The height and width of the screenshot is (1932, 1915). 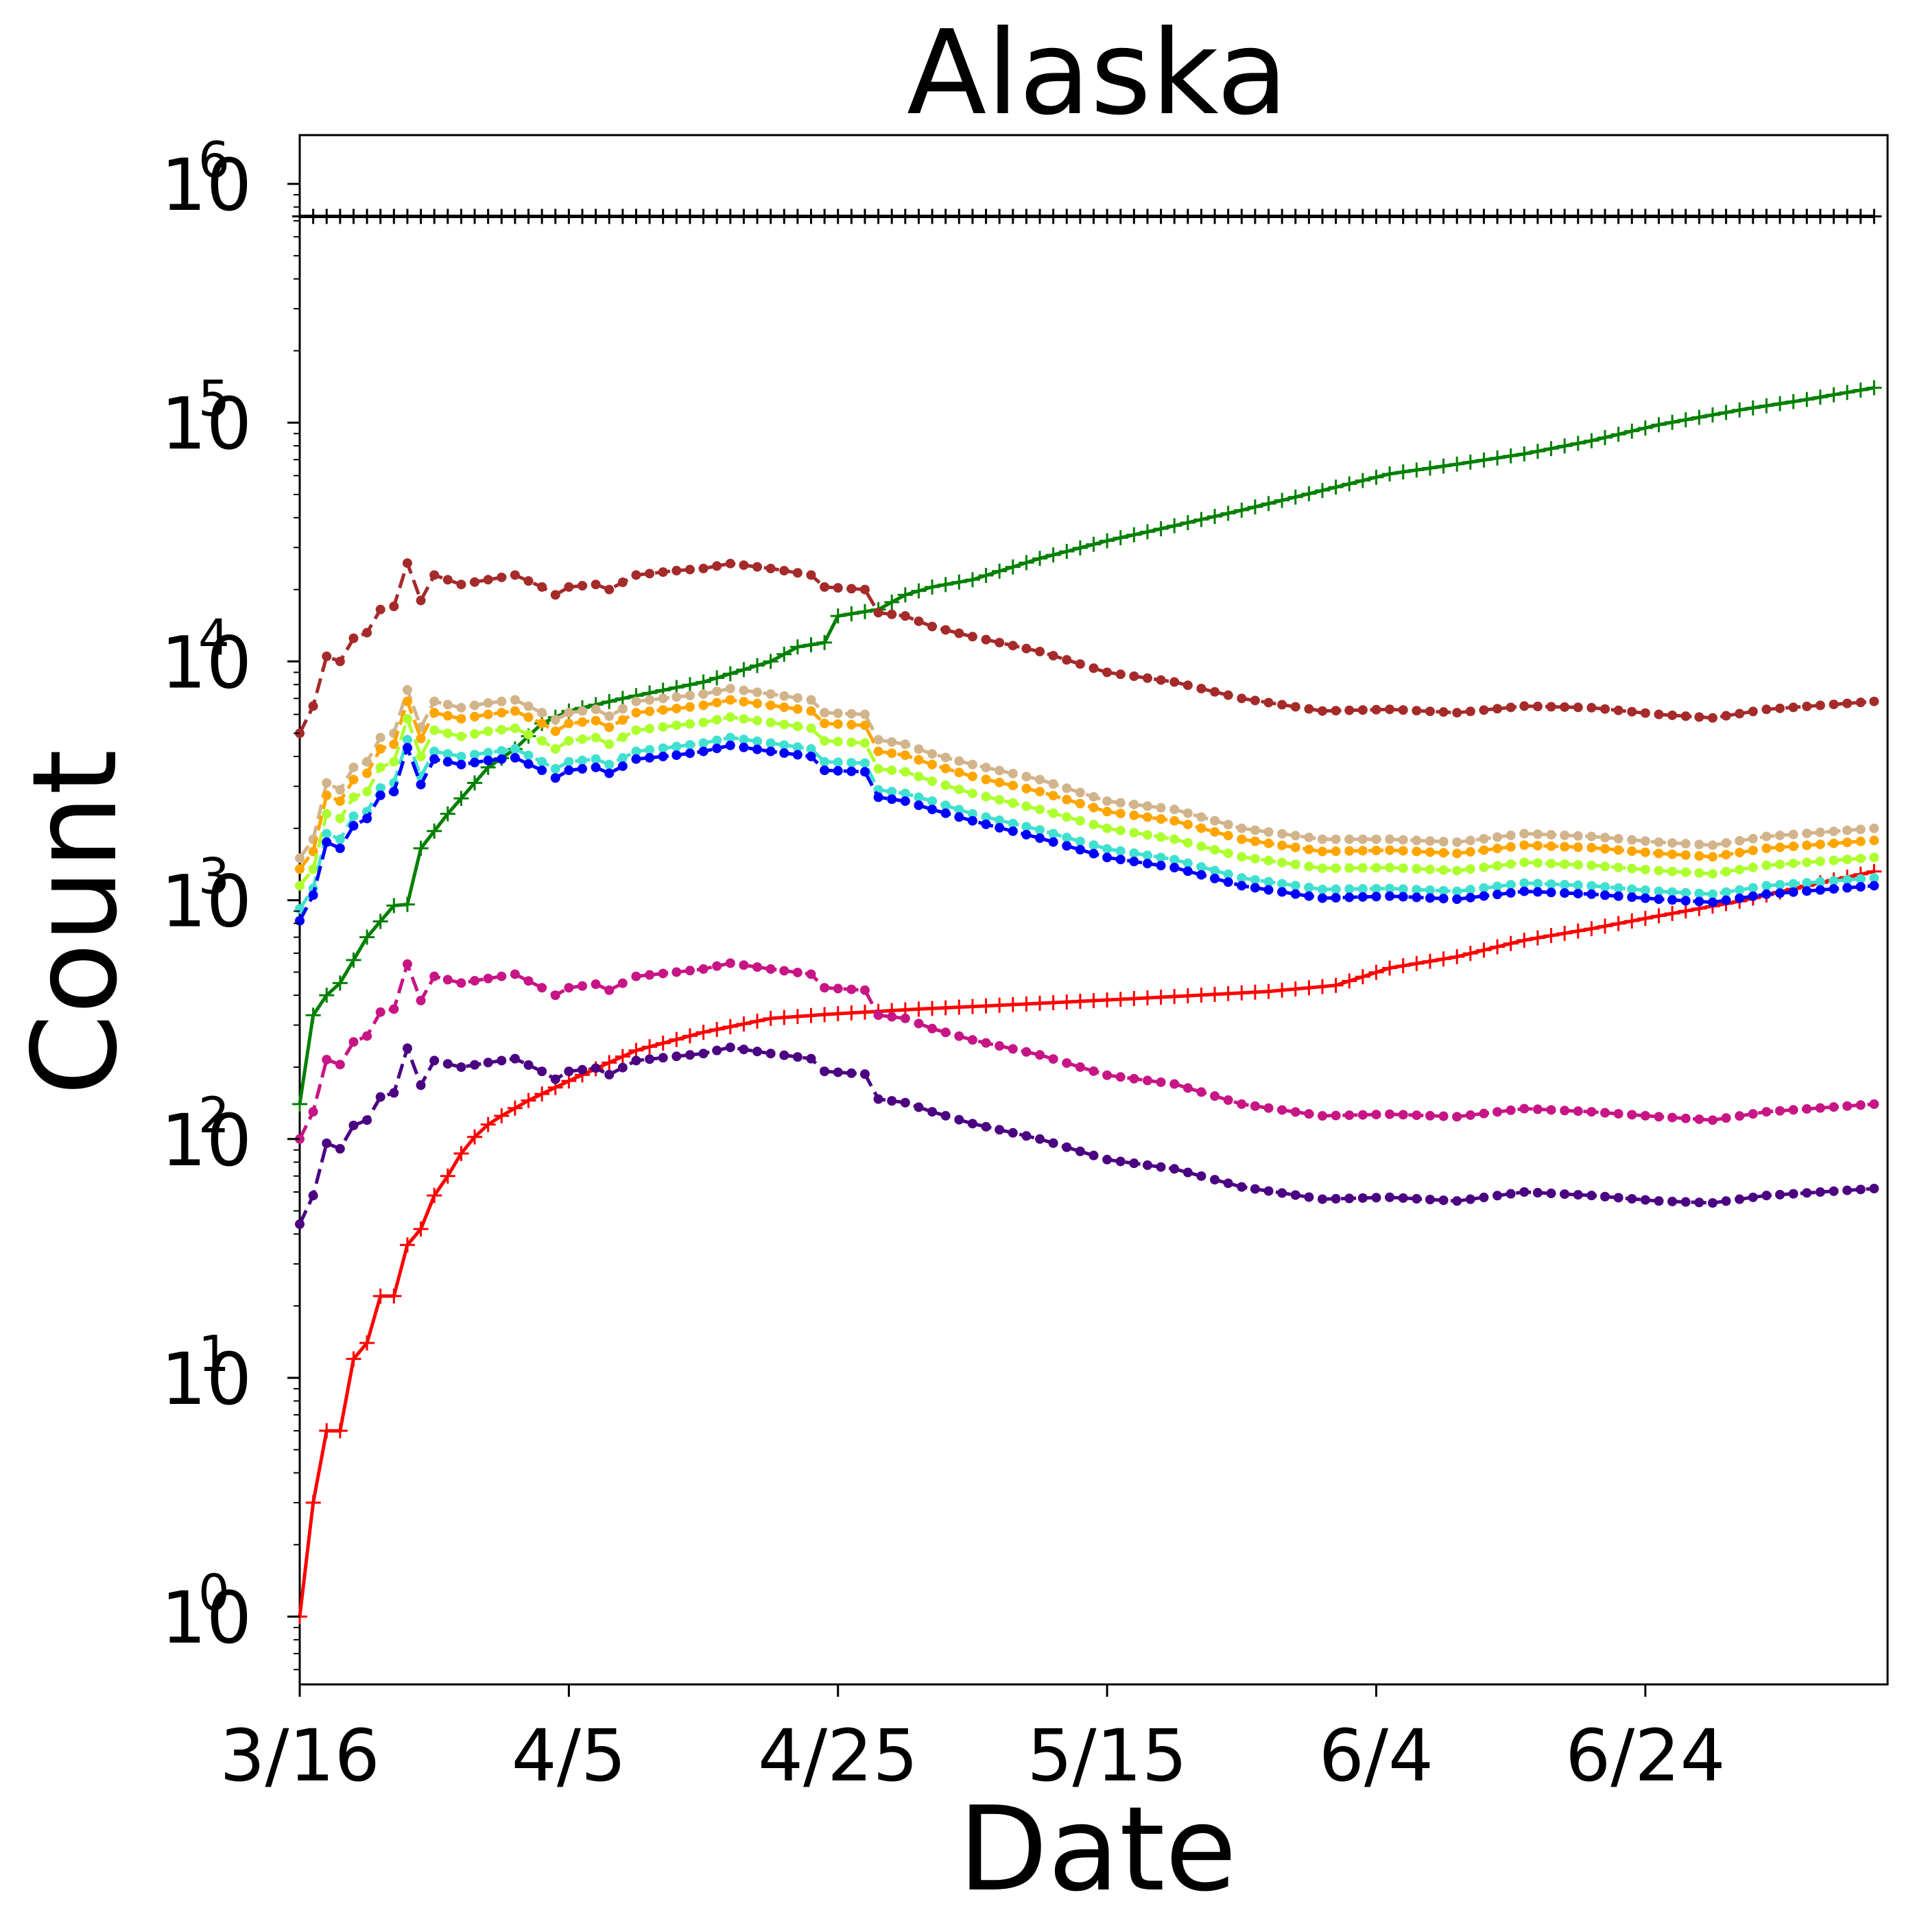 I want to click on x-tick: 4/25, so click(x=838, y=1741).